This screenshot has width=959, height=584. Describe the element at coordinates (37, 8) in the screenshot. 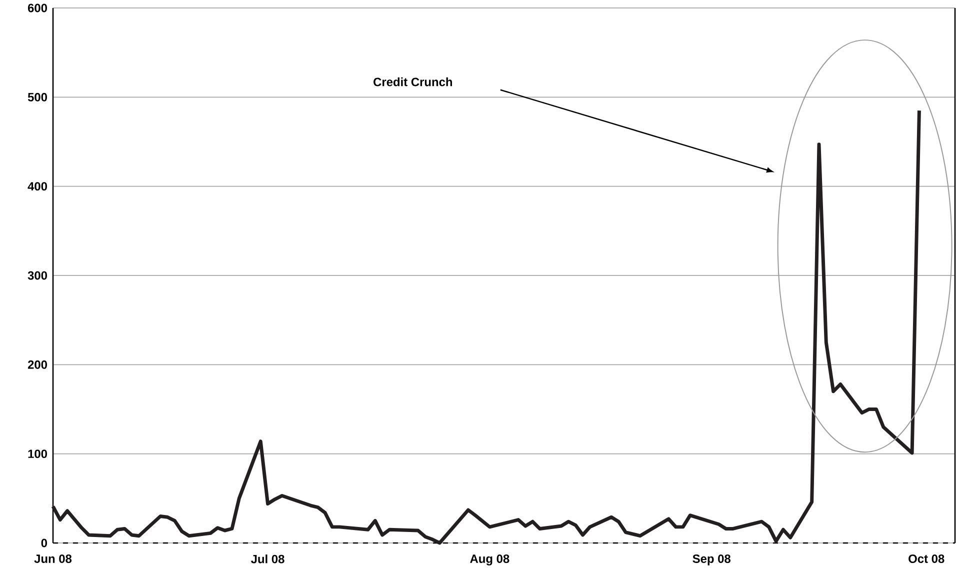

I see `y-tick-label: 600` at that location.